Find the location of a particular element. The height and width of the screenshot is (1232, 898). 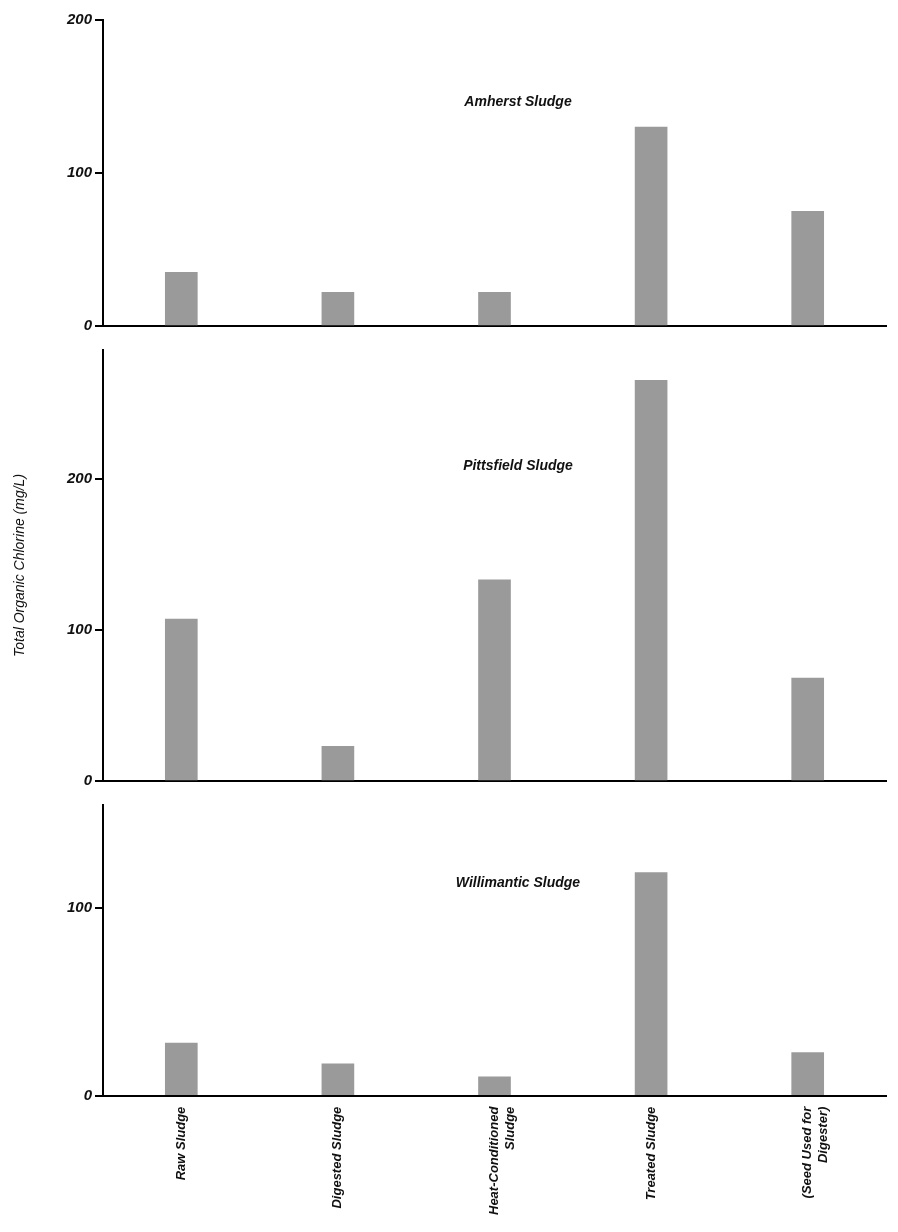

x-tick-label: Heat-Conditioned Sludge is located at coordinates (501, 1160).